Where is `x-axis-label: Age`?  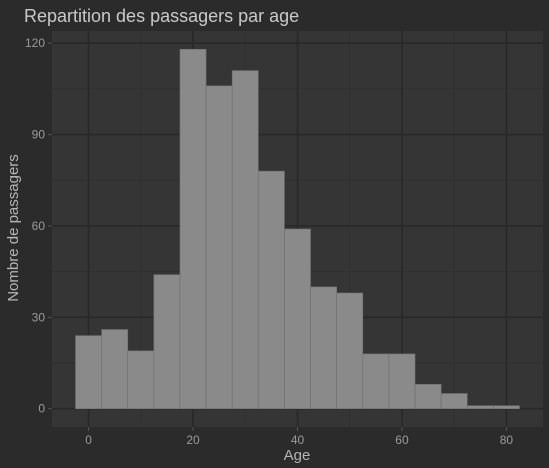 x-axis-label: Age is located at coordinates (297, 455).